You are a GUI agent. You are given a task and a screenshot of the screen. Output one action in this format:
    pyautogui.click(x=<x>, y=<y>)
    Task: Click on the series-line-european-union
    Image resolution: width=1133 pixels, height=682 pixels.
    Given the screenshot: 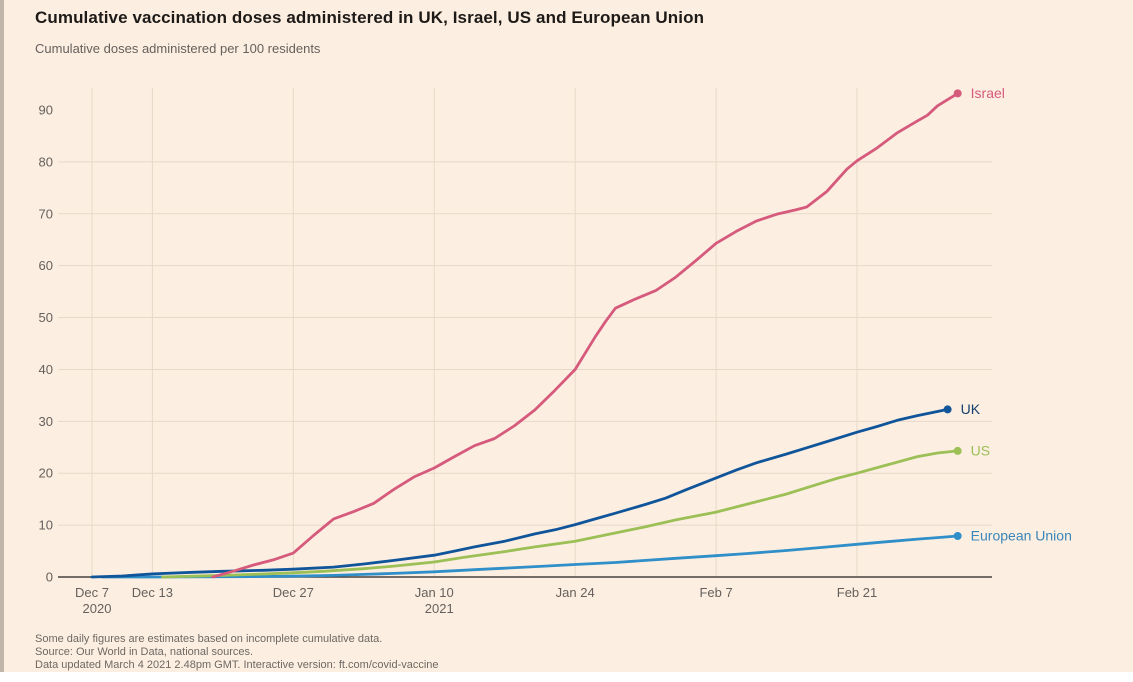 What is the action you would take?
    pyautogui.click(x=530, y=556)
    